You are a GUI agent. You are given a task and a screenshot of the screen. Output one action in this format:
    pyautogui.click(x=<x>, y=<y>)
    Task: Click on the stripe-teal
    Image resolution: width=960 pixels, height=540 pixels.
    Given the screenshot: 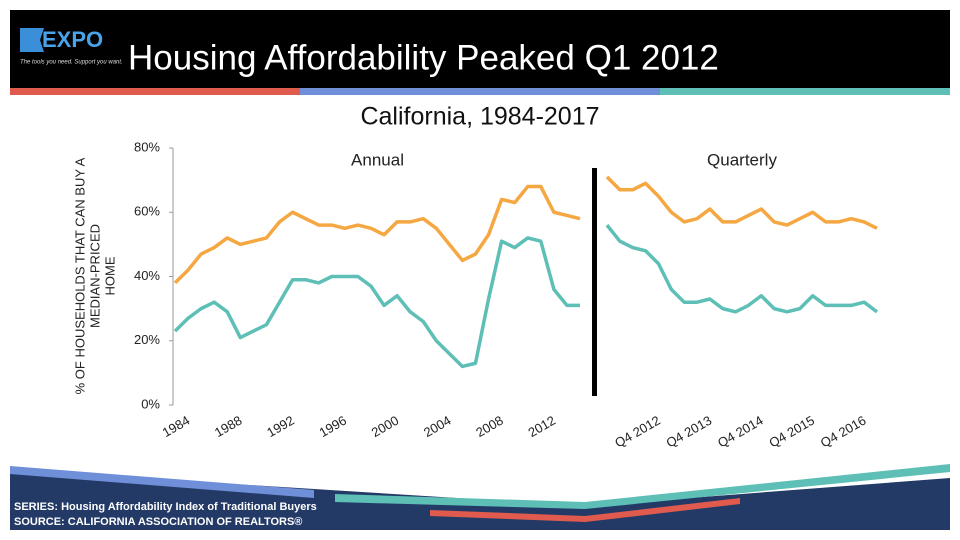 What is the action you would take?
    pyautogui.click(x=805, y=91)
    